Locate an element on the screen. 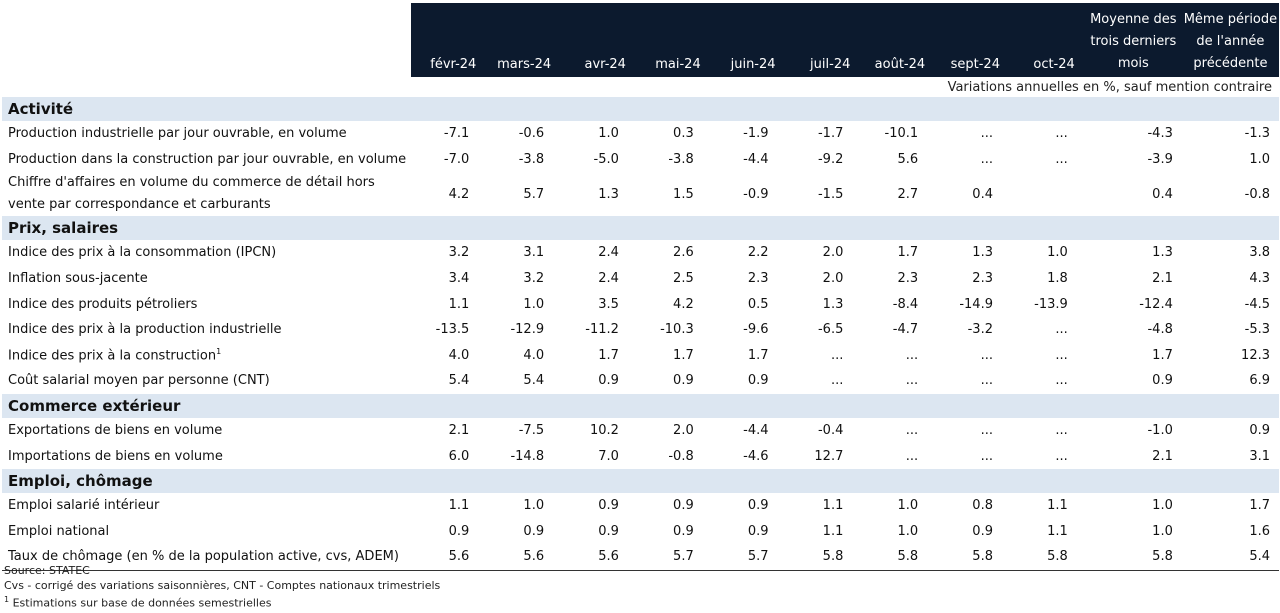 Image resolution: width=1280 pixels, height=613 pixels. col-header: avr-24 is located at coordinates (598, 40).